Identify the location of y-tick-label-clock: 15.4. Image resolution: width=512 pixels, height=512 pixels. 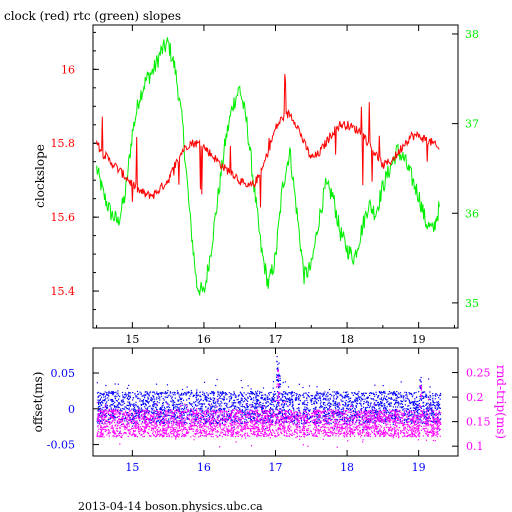
(63, 291).